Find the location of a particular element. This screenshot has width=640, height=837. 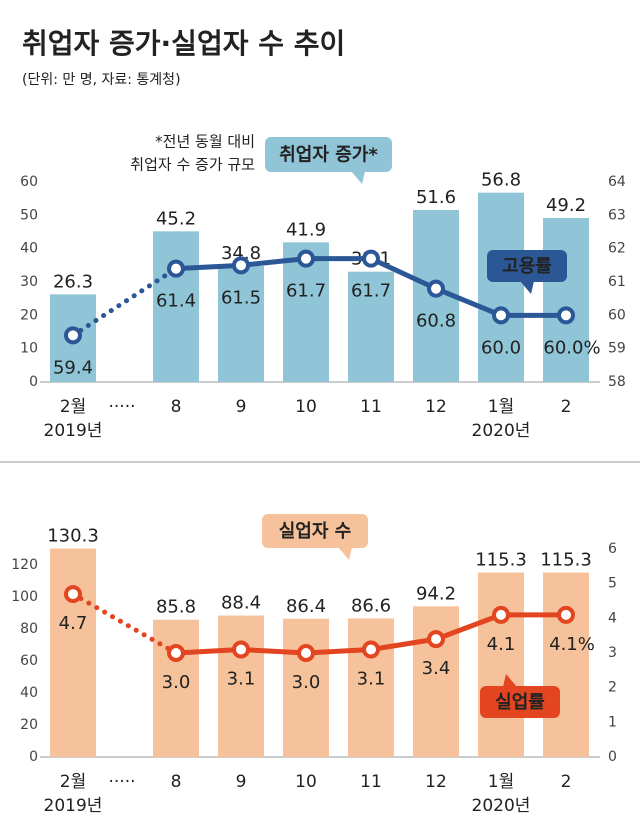

annotation: 취업자 수 증가 규모 is located at coordinates (192, 165).